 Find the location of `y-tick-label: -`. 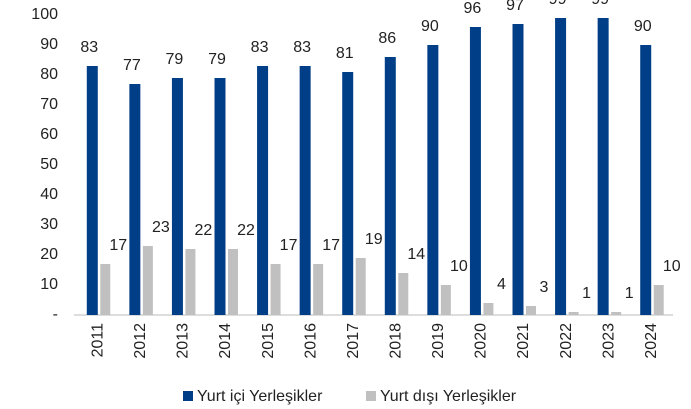

y-tick-label: - is located at coordinates (55, 314).